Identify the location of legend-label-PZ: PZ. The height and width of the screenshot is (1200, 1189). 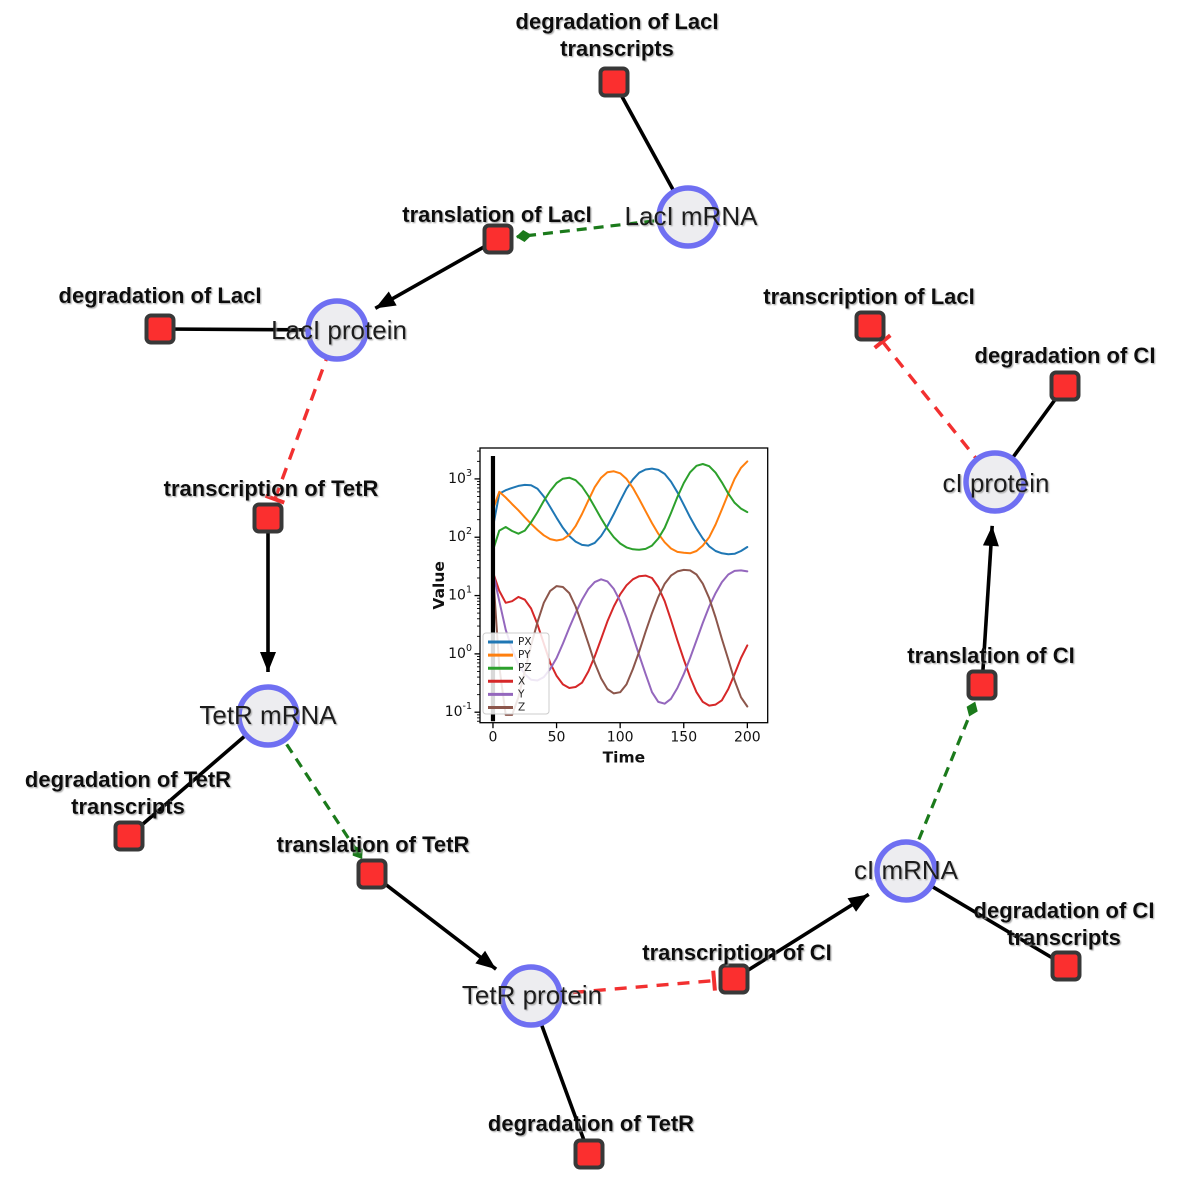
(525, 668).